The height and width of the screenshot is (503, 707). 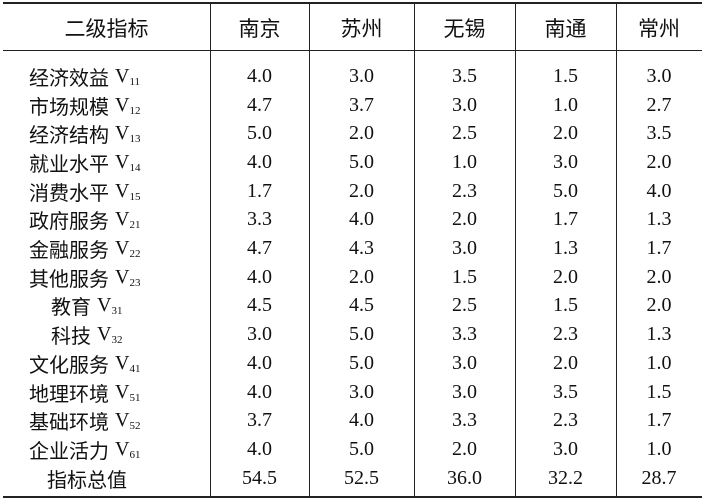 What do you see at coordinates (464, 477) in the screenshot?
I see `table-cell: 36.0` at bounding box center [464, 477].